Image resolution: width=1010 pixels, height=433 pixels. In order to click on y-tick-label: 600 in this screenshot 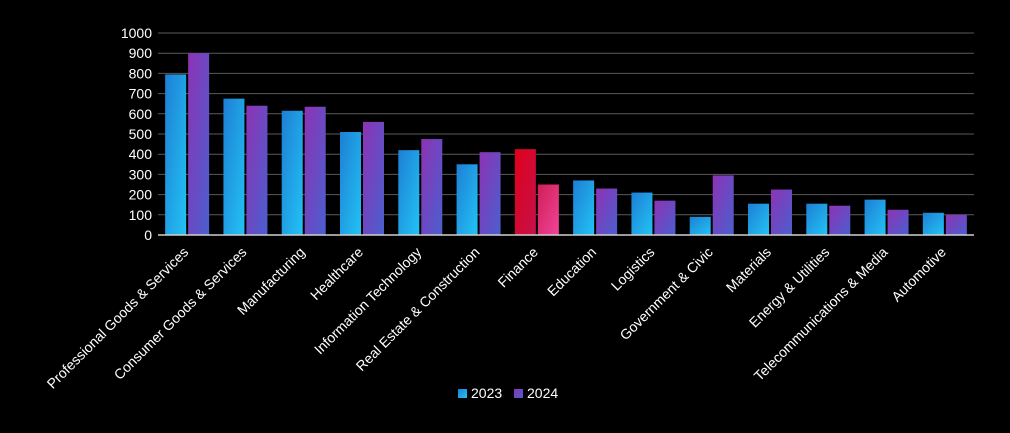, I will do `click(141, 114)`.